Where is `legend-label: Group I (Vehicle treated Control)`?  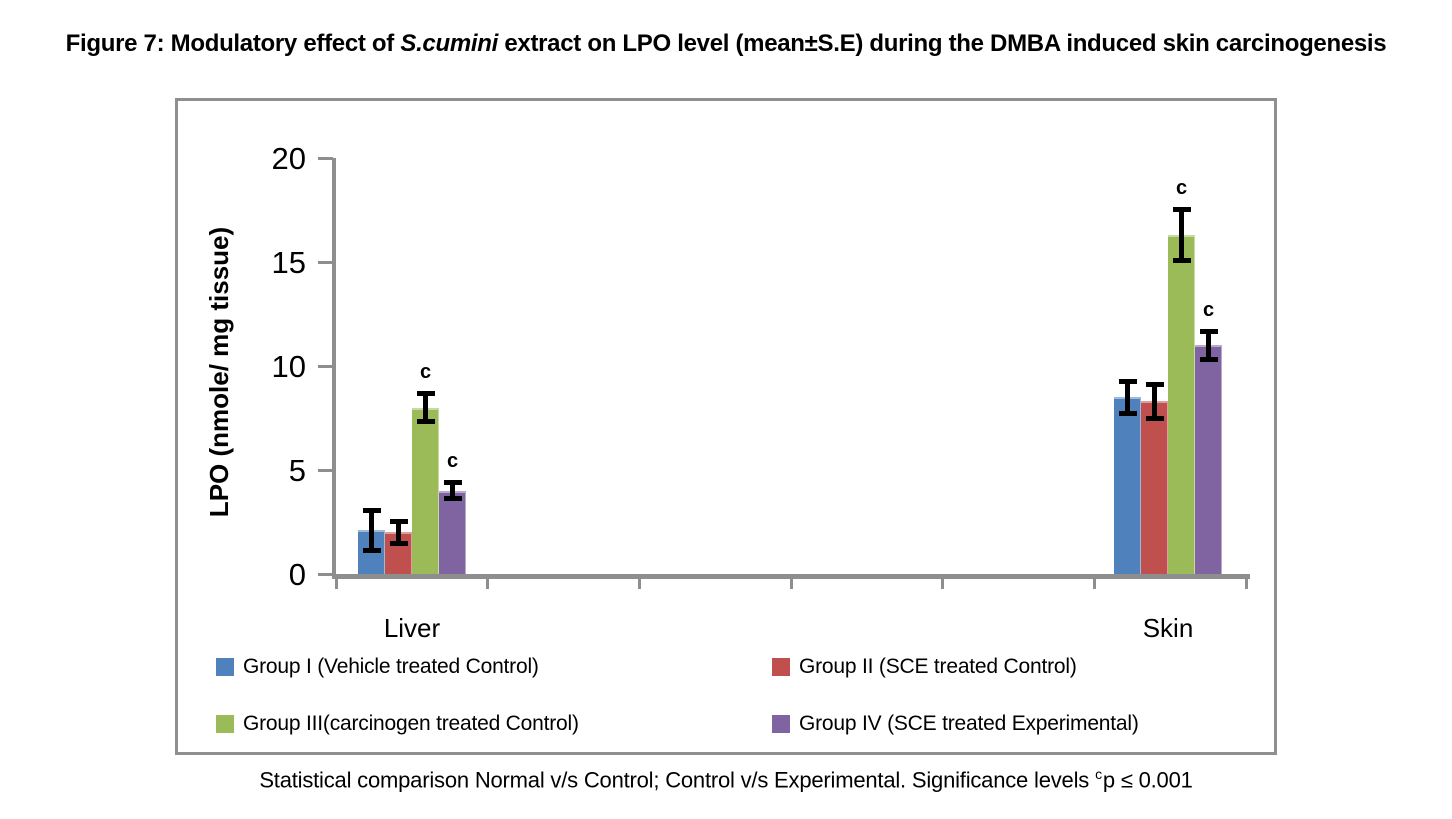
legend-label: Group I (Vehicle treated Control) is located at coordinates (391, 666).